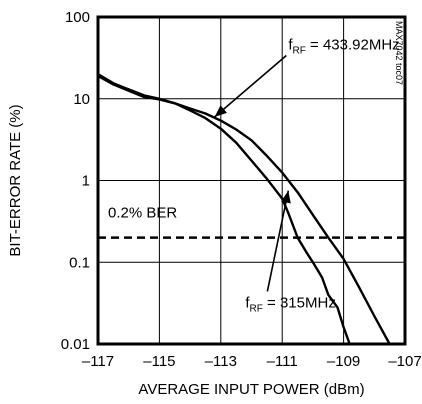 This screenshot has width=422, height=404. What do you see at coordinates (343, 47) in the screenshot?
I see `series-label-0: fRF = 433.92MHz` at bounding box center [343, 47].